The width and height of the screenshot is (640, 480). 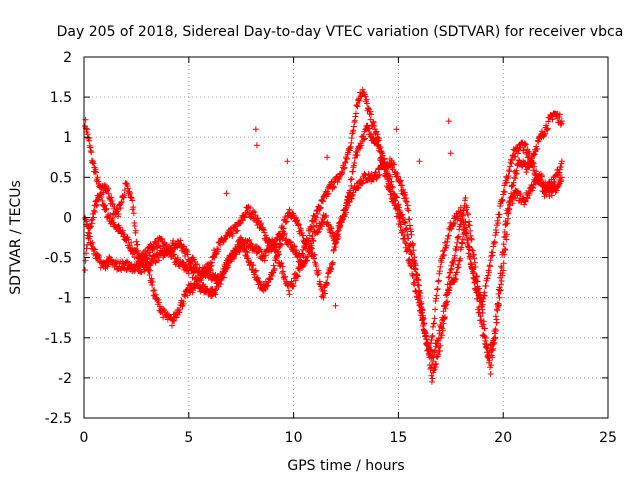 I want to click on y-tick-label: 0, so click(x=67, y=218).